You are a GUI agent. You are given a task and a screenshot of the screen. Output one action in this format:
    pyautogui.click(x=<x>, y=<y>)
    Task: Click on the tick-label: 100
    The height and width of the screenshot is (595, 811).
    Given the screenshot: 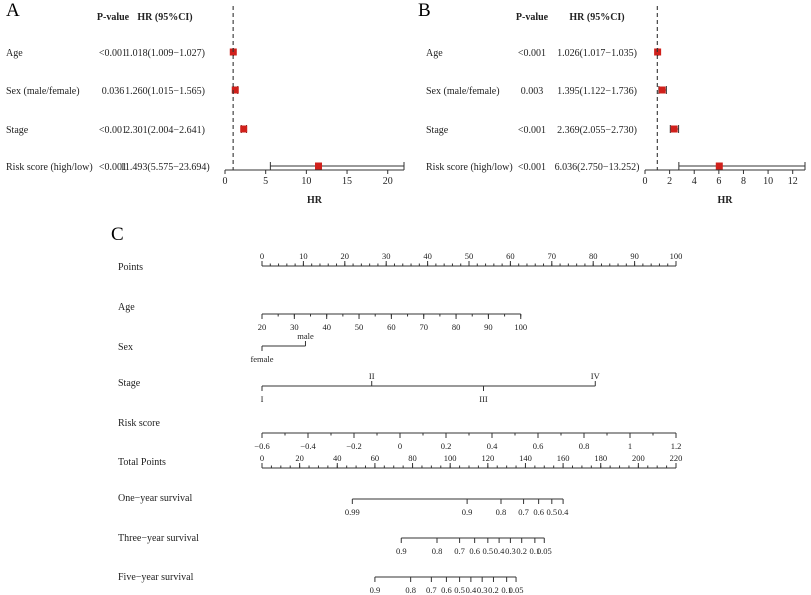 What is the action you would take?
    pyautogui.click(x=520, y=327)
    